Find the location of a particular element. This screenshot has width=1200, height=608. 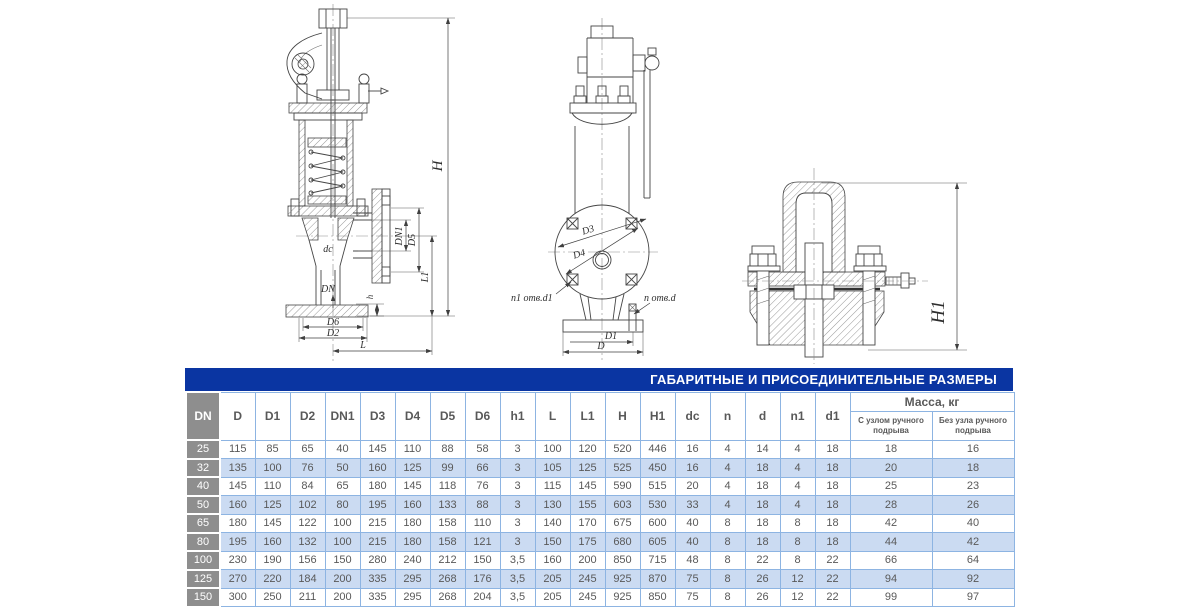

dim-cell: 80 is located at coordinates (342, 505).